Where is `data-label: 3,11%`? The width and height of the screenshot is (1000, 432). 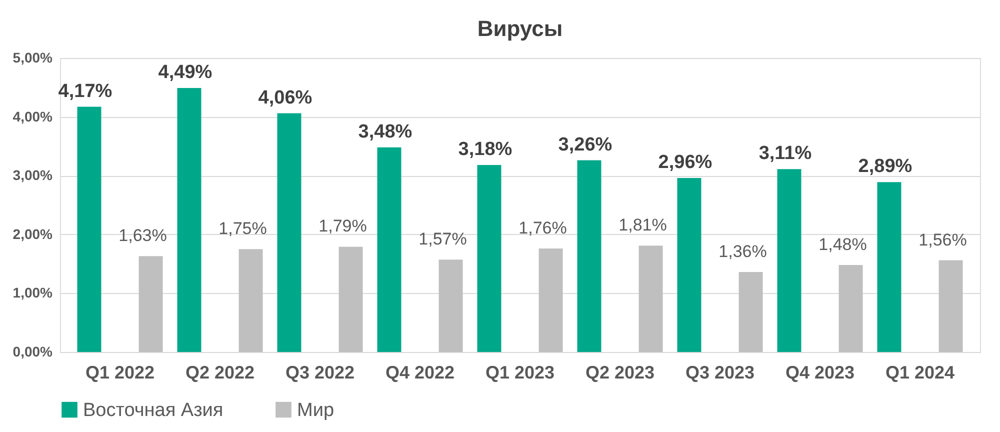
data-label: 3,11% is located at coordinates (785, 153).